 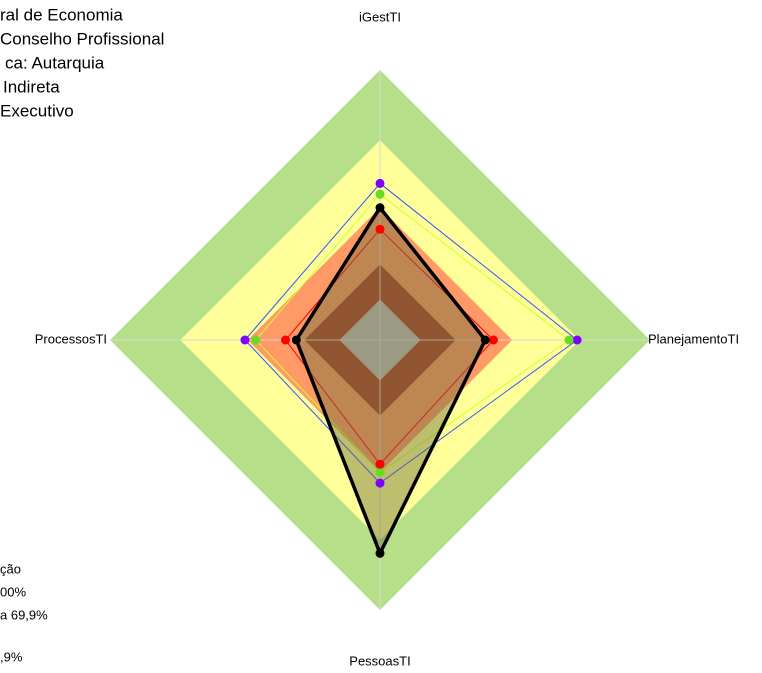 I want to click on axis-label: ProcessosTI, so click(x=71, y=338).